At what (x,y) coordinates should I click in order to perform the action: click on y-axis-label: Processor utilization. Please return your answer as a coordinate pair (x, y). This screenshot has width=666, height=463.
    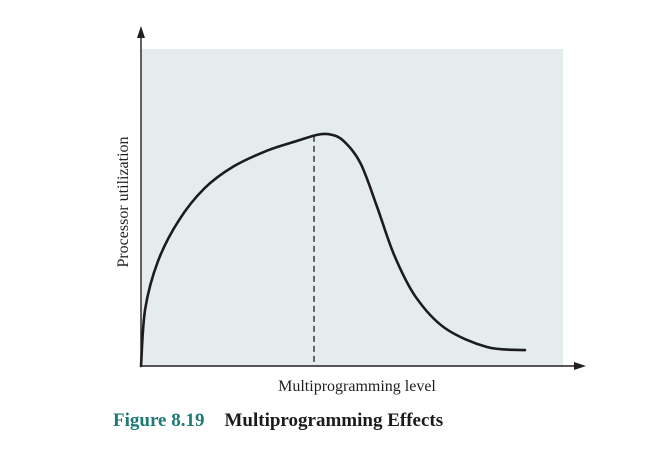
    Looking at the image, I should click on (123, 201).